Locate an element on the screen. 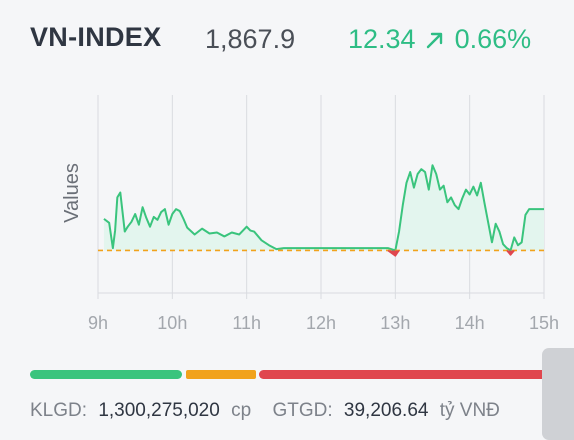  y-axis-label: Values is located at coordinates (72, 193).